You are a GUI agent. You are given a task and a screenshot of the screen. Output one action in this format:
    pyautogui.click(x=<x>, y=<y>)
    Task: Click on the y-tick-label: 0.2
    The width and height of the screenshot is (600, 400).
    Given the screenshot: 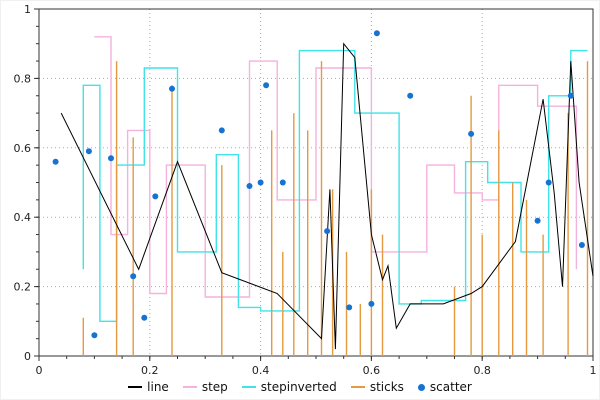 What is the action you would take?
    pyautogui.click(x=23, y=287)
    